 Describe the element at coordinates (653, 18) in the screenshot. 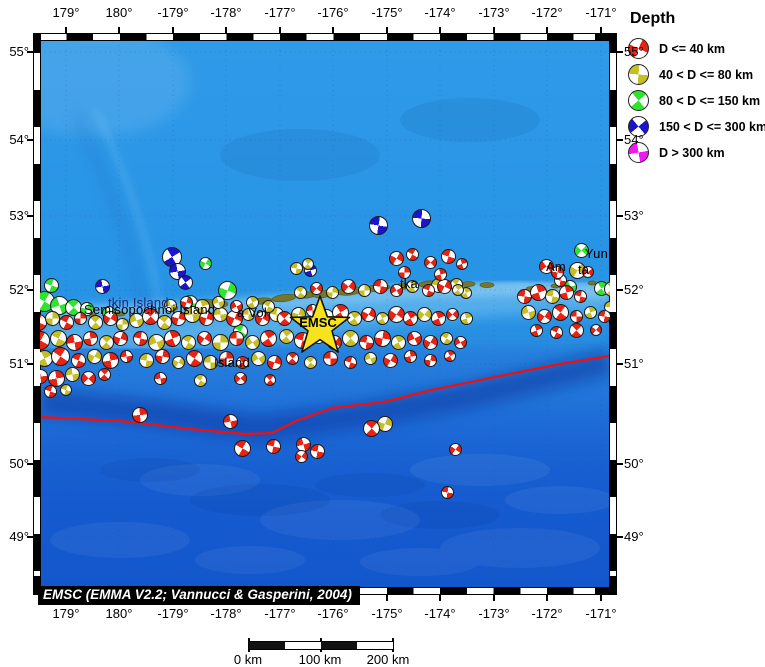

I see `legend-title: Depth` at that location.